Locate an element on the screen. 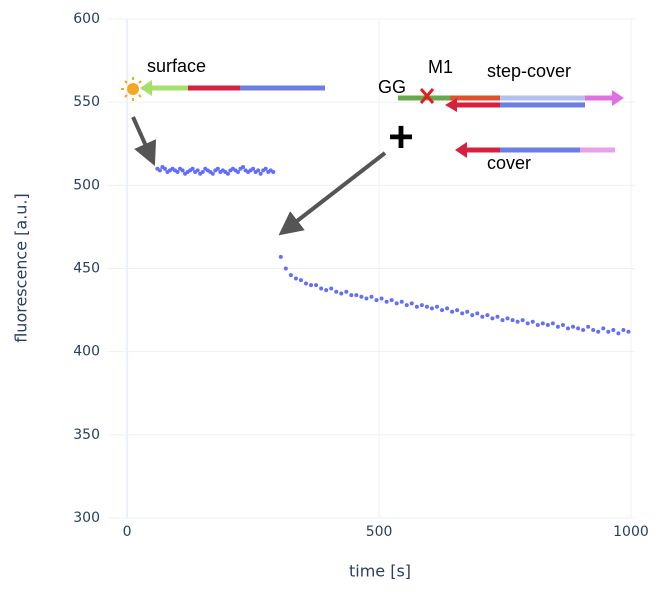  y-tick-label: 400 is located at coordinates (86, 352).